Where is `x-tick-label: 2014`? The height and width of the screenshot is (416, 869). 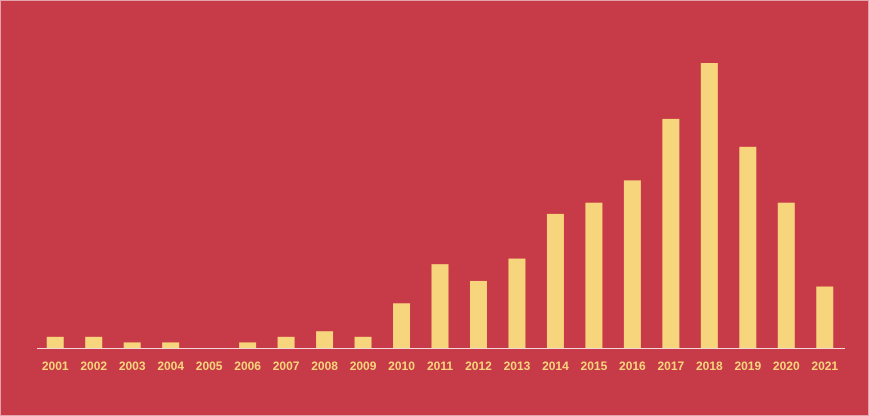
x-tick-label: 2014 is located at coordinates (555, 366).